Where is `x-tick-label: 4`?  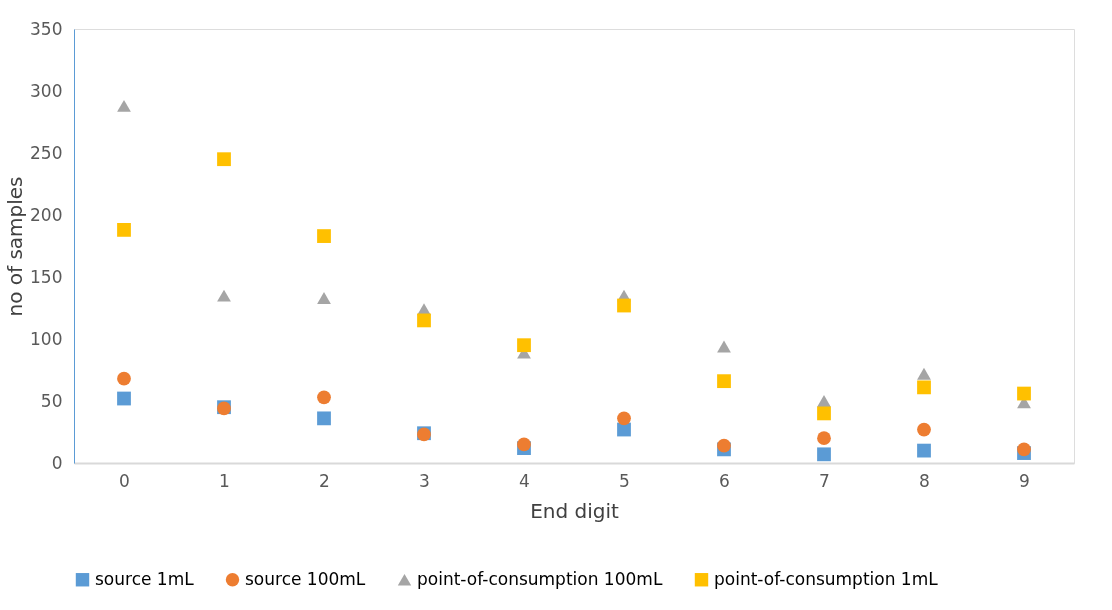 x-tick-label: 4 is located at coordinates (524, 480).